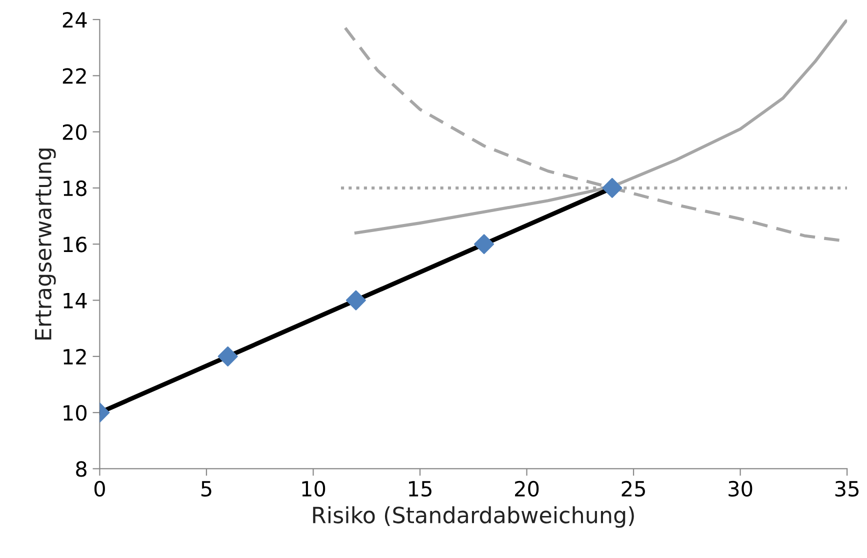  What do you see at coordinates (75, 413) in the screenshot?
I see `y-tick-label: 10` at bounding box center [75, 413].